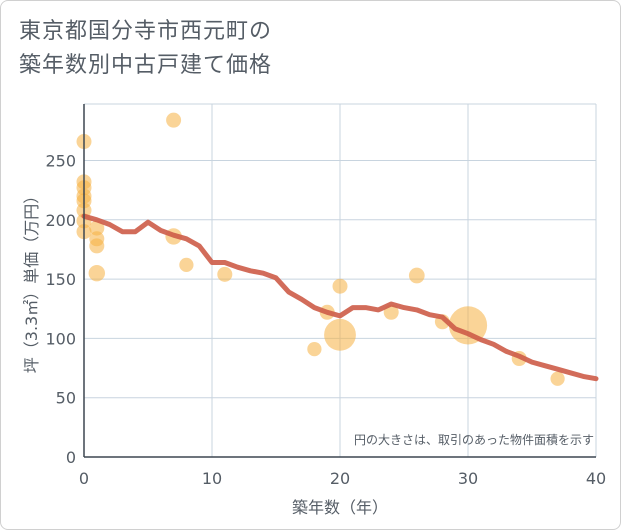 Image resolution: width=621 pixels, height=530 pixels. Describe the element at coordinates (84, 478) in the screenshot. I see `x-tick-label-0: 0` at that location.